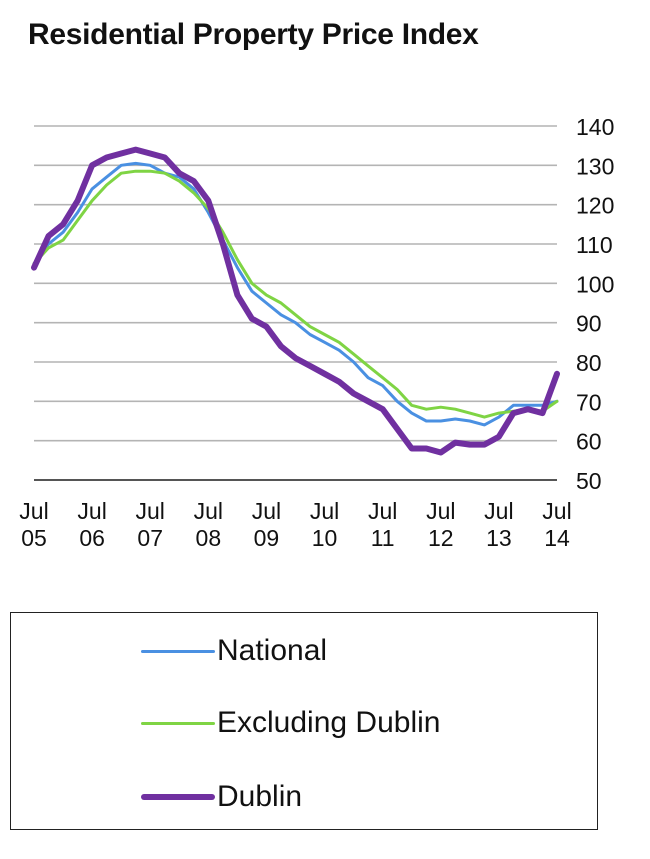 Image resolution: width=650 pixels, height=859 pixels. What do you see at coordinates (324, 524) in the screenshot?
I see `x-tick-label-5: Jul 10` at bounding box center [324, 524].